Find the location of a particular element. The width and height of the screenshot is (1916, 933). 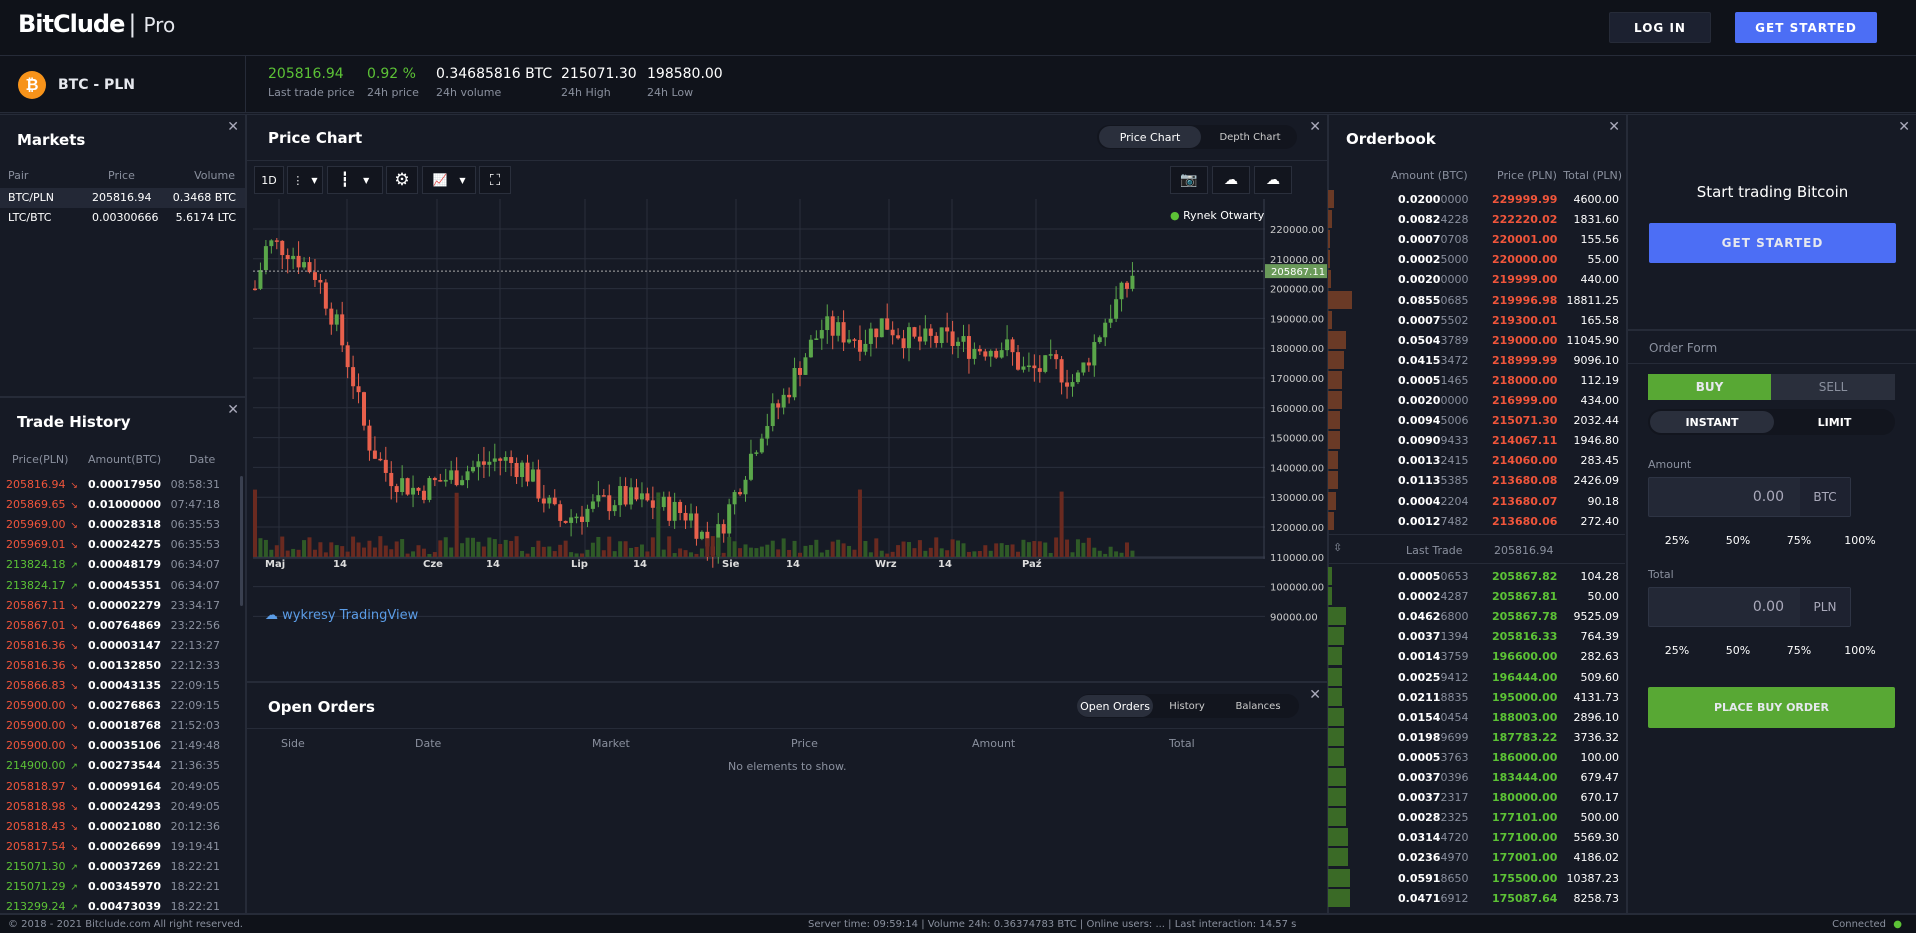

screenshot-button: 📷 is located at coordinates (1189, 180).